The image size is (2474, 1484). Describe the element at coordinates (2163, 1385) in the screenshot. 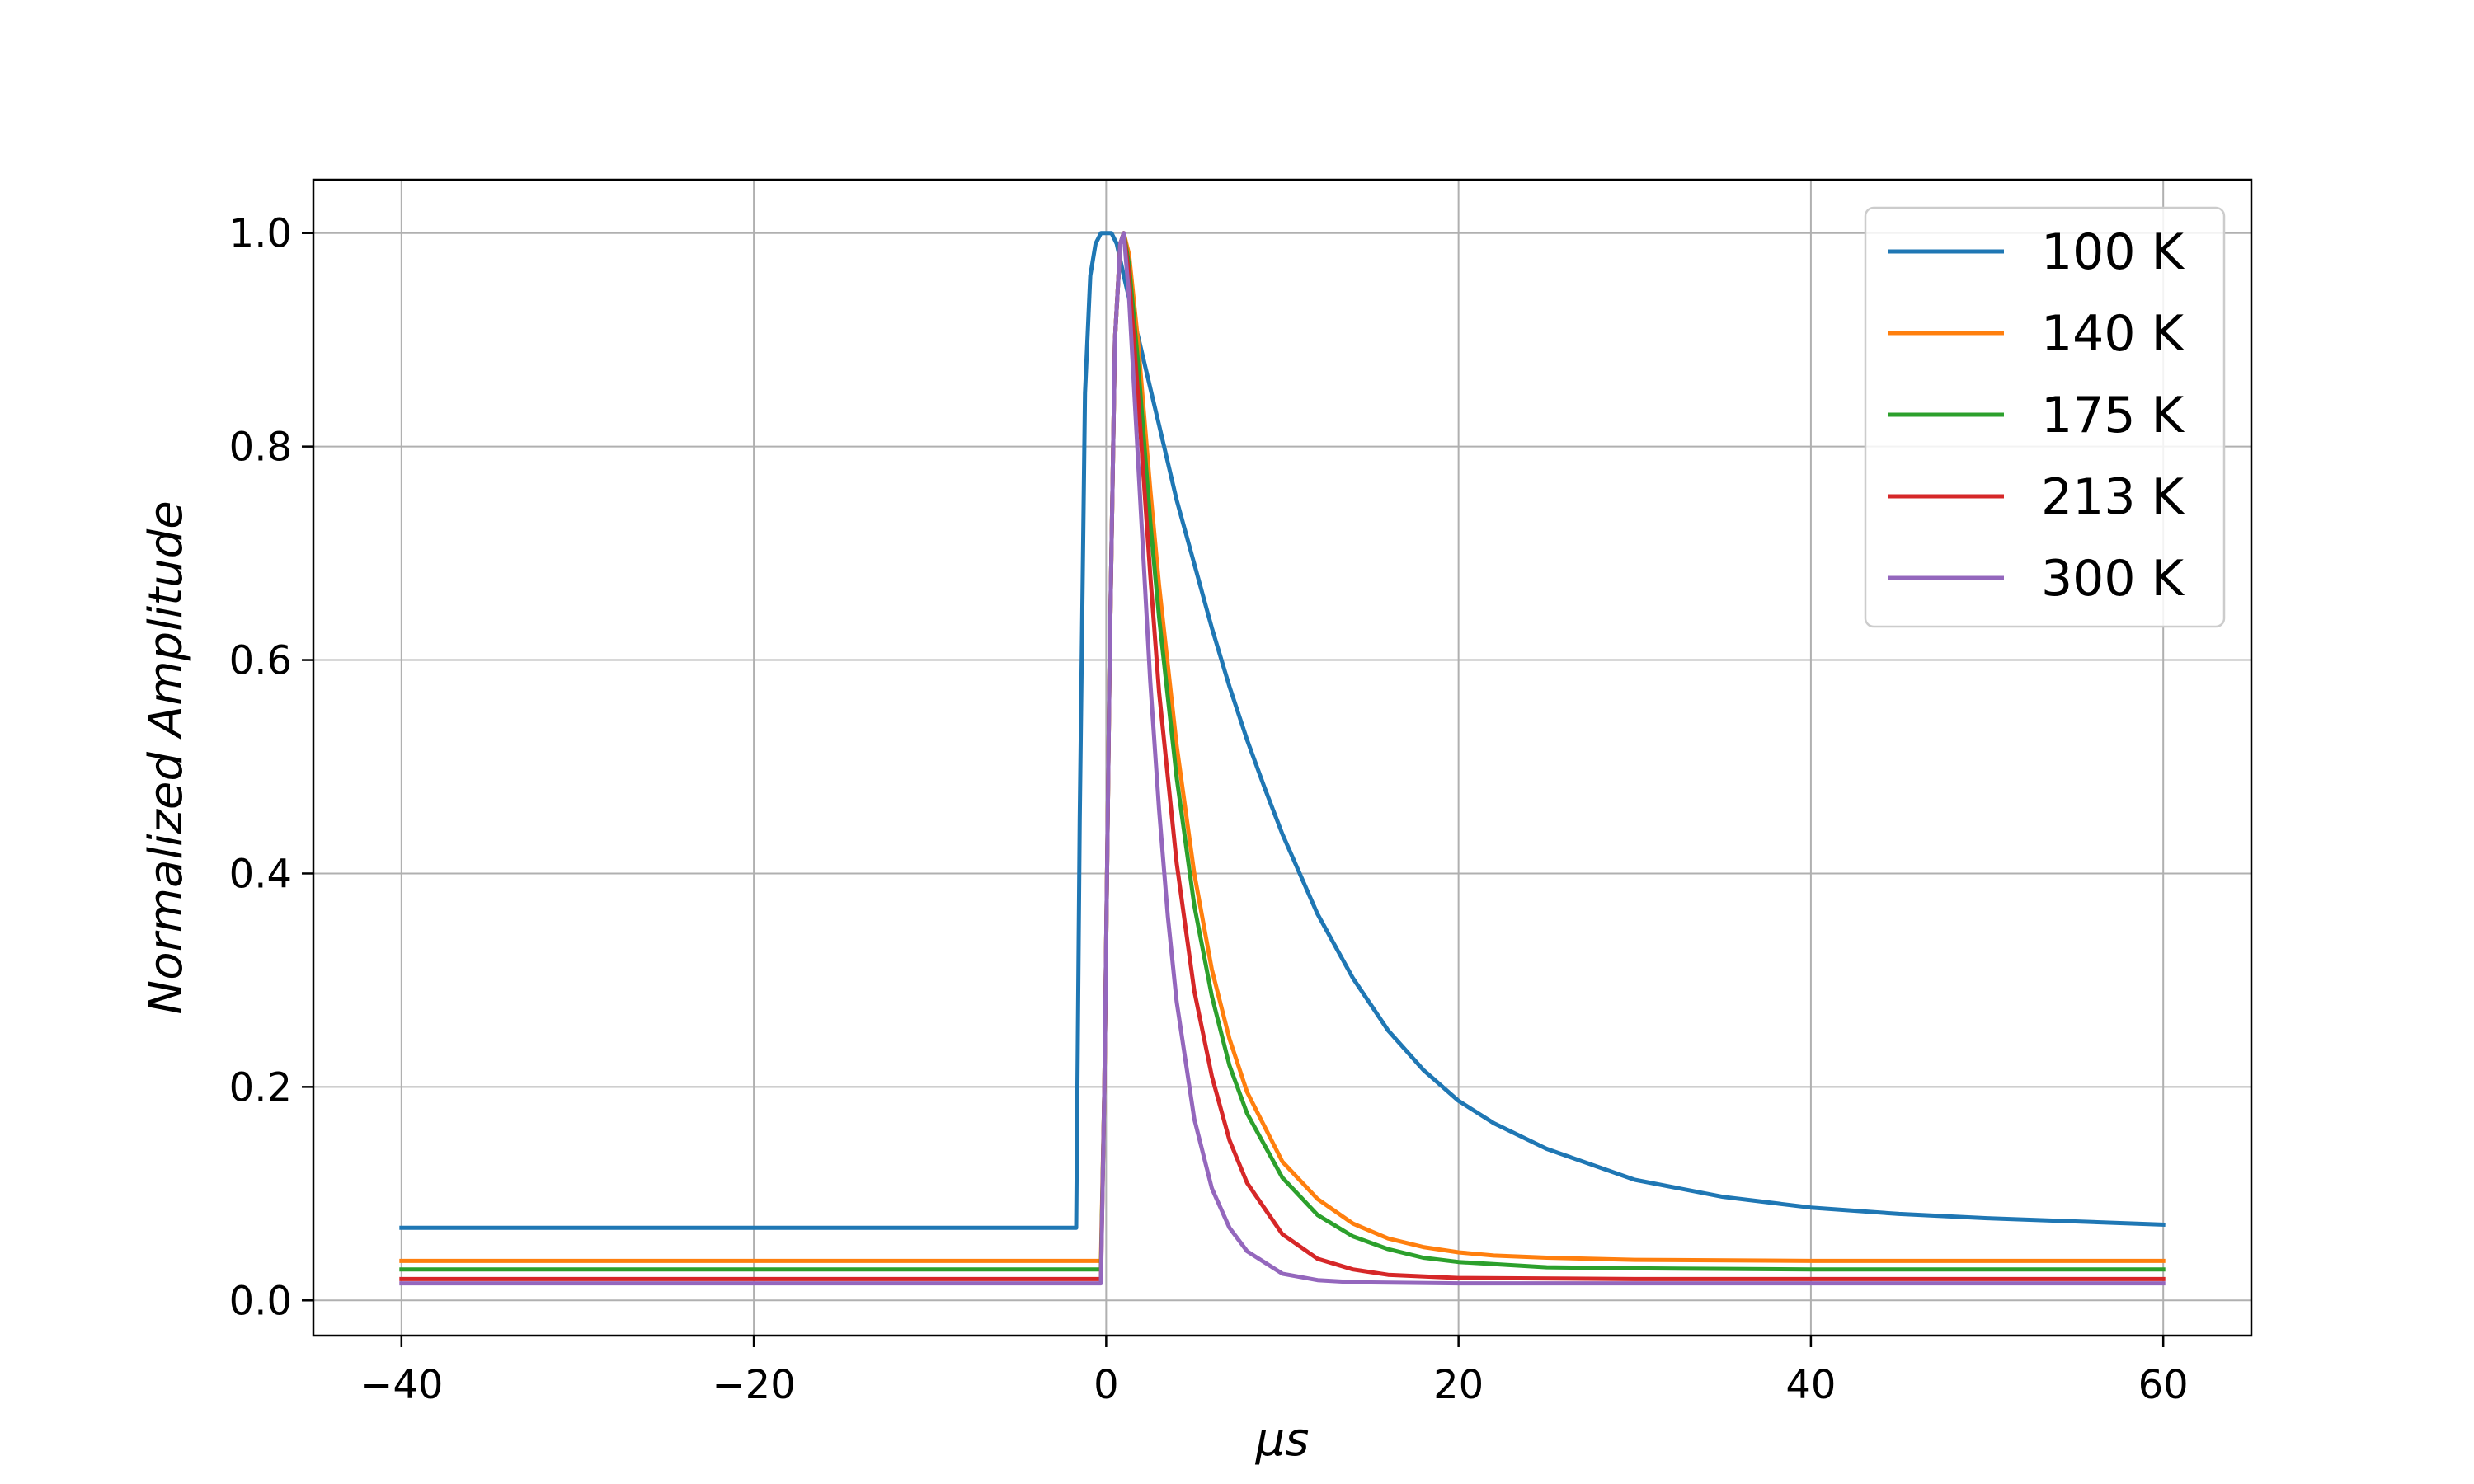

I see `x-tick-label: 60` at that location.